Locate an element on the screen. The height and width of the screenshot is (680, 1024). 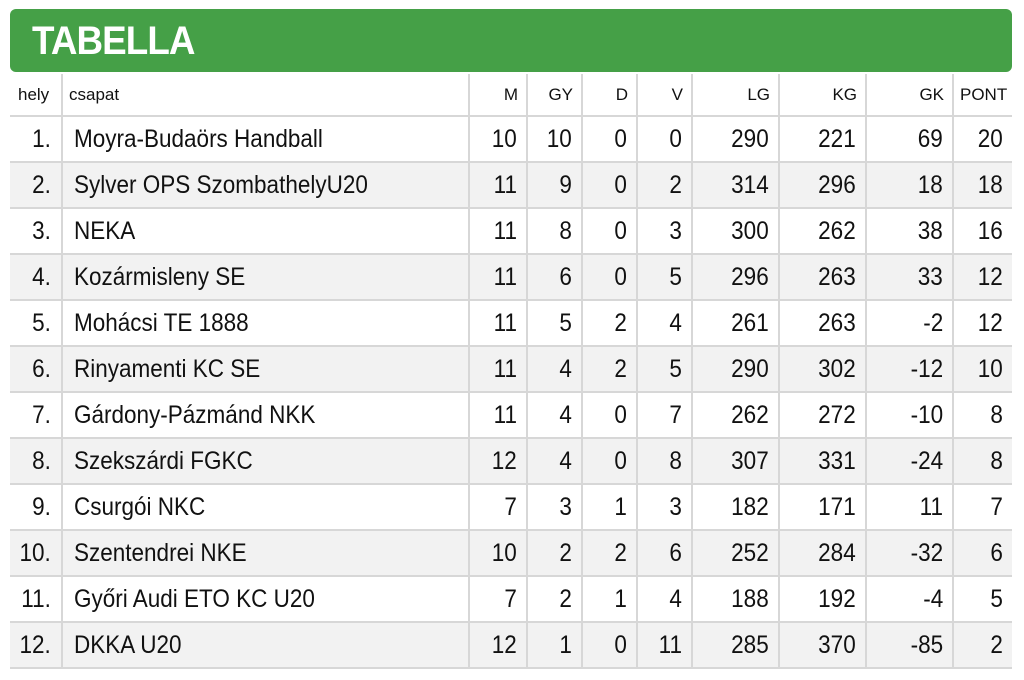
column-header-m: M is located at coordinates (497, 95).